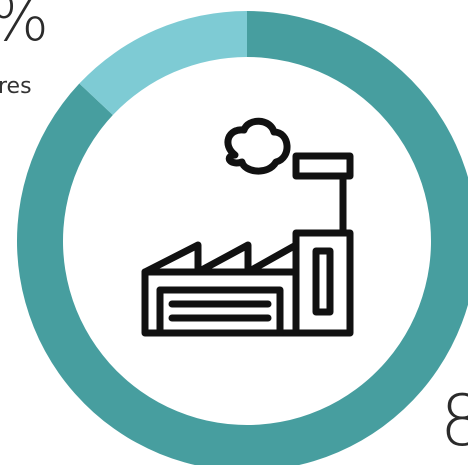 The image size is (468, 465). Describe the element at coordinates (16, 86) in the screenshot. I see `top-category-label: res` at that location.